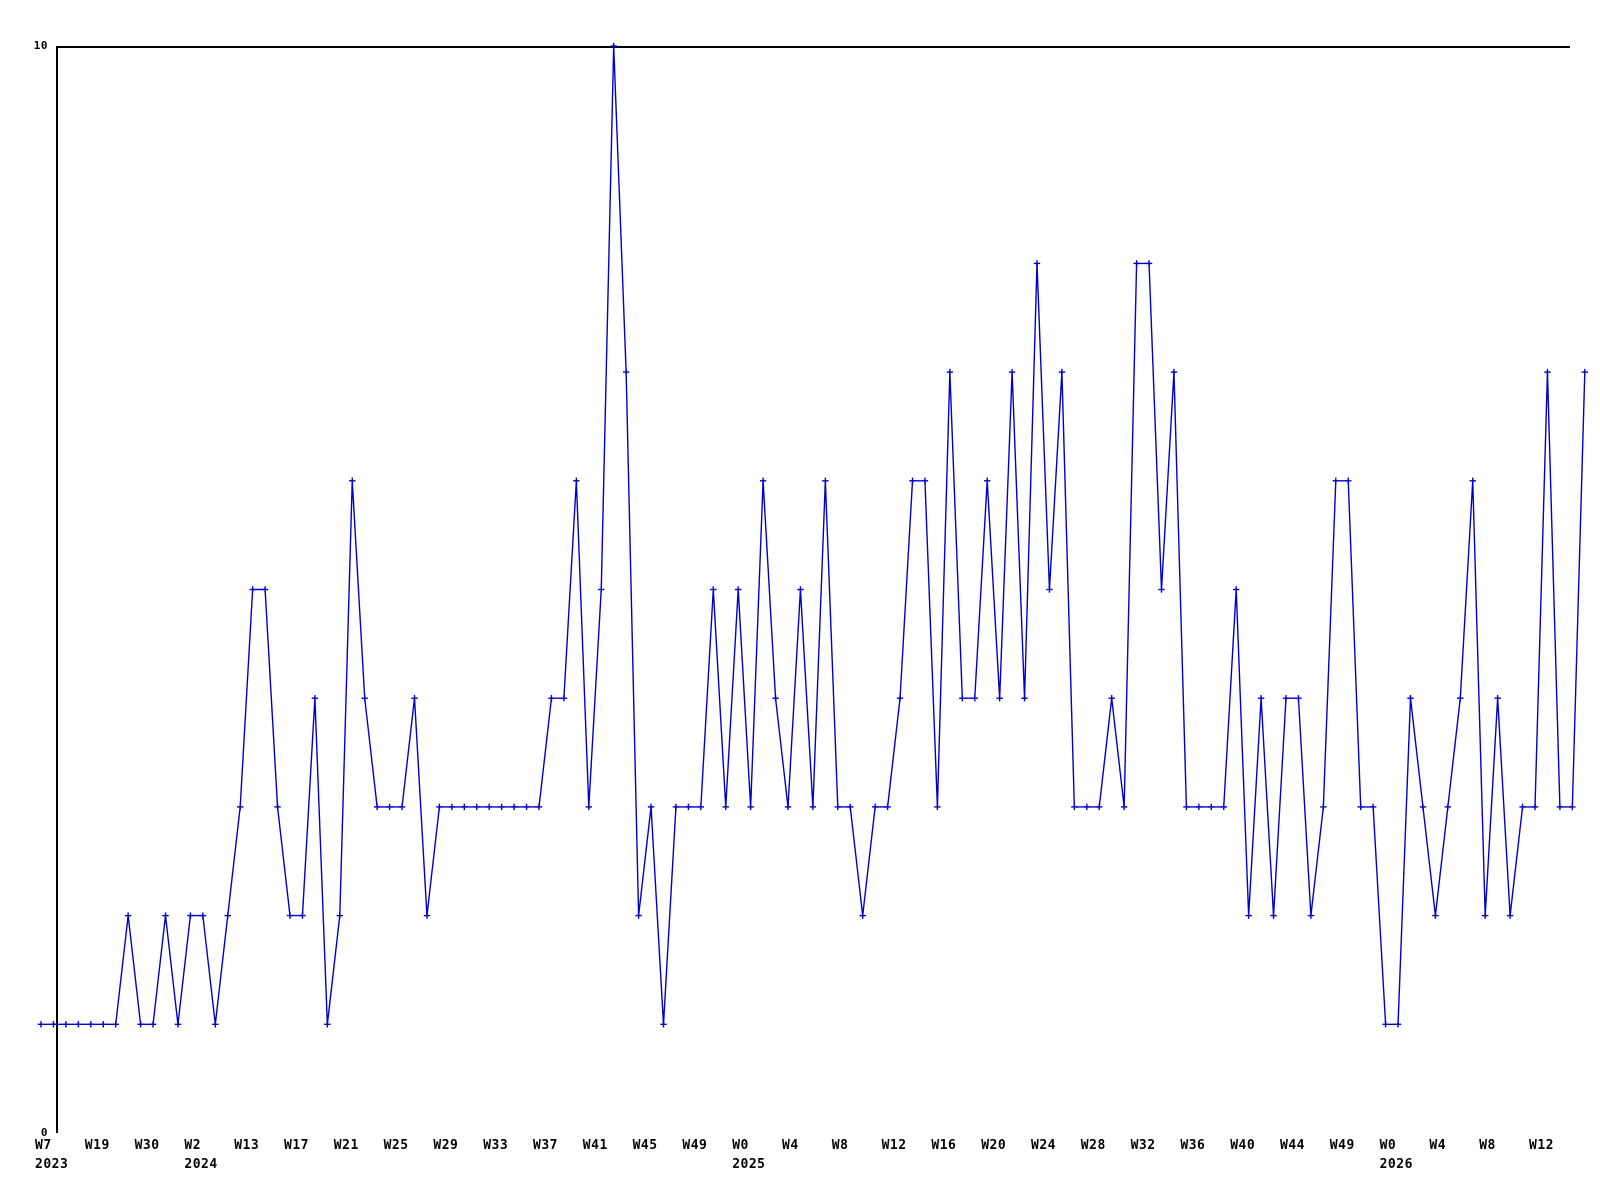 Image resolution: width=1600 pixels, height=1200 pixels. What do you see at coordinates (1193, 1145) in the screenshot?
I see `x-axis-tick-week: W36` at bounding box center [1193, 1145].